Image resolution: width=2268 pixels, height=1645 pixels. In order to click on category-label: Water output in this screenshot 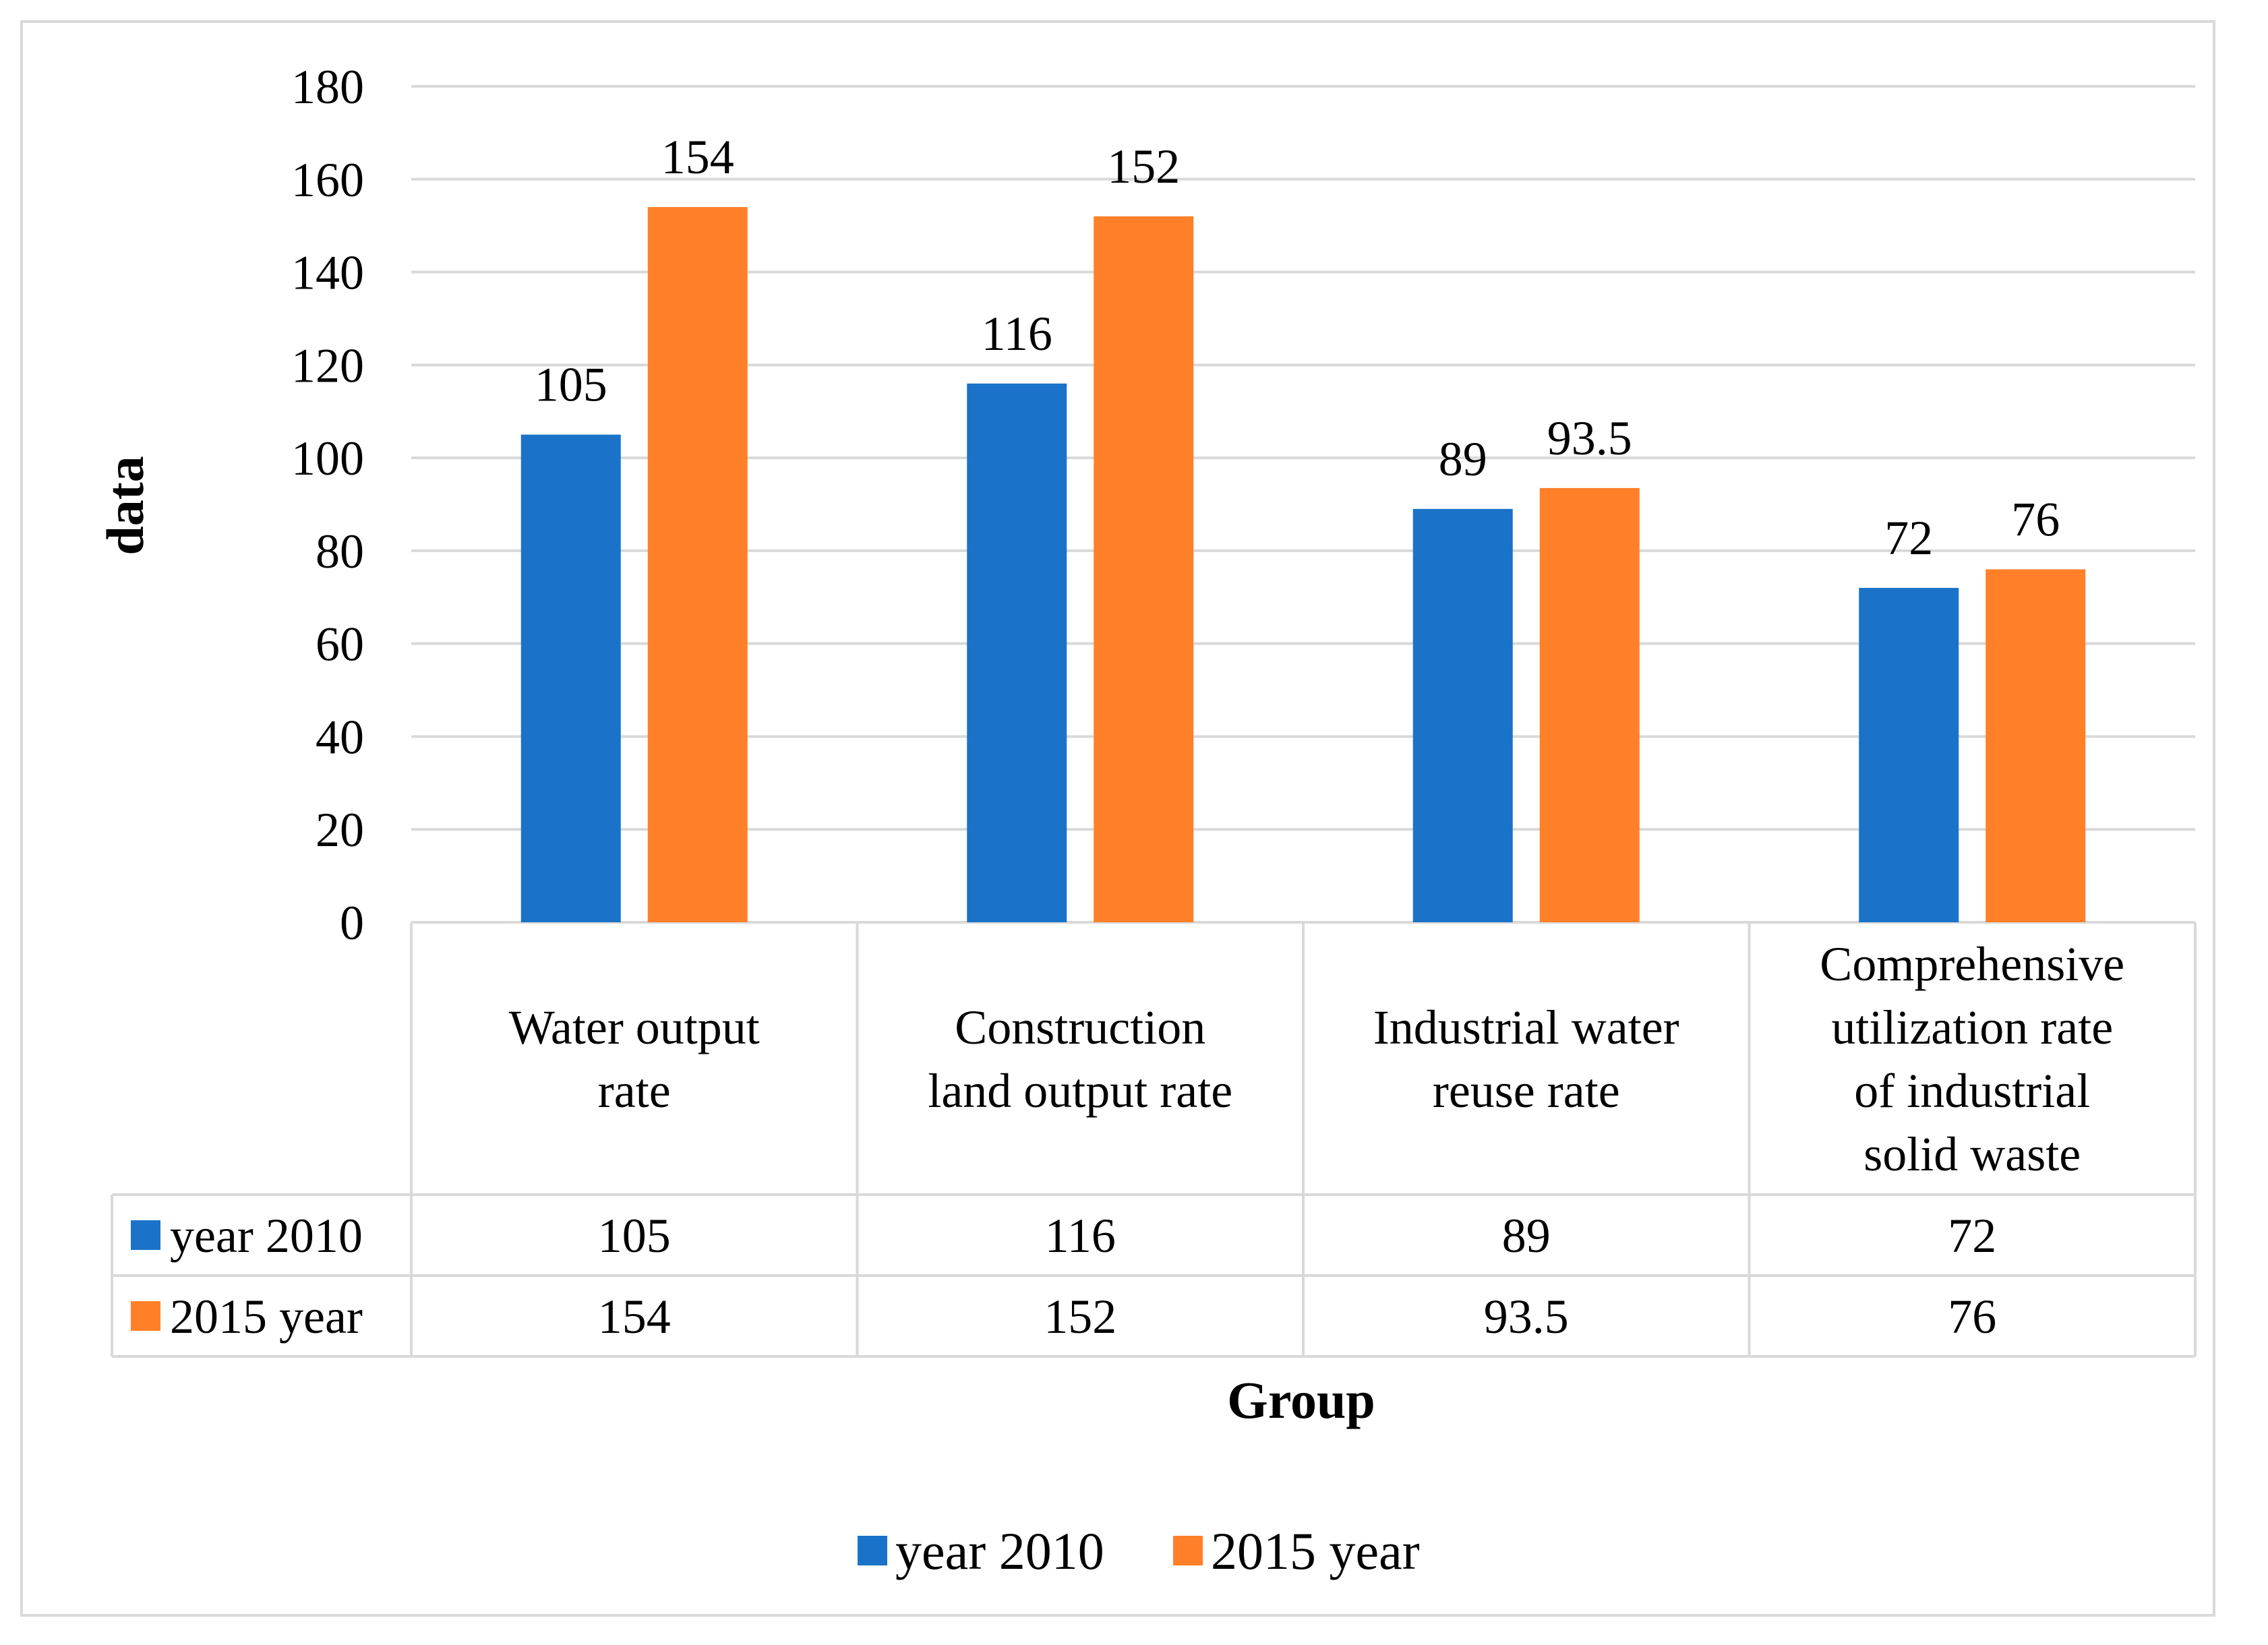, I will do `click(634, 1027)`.